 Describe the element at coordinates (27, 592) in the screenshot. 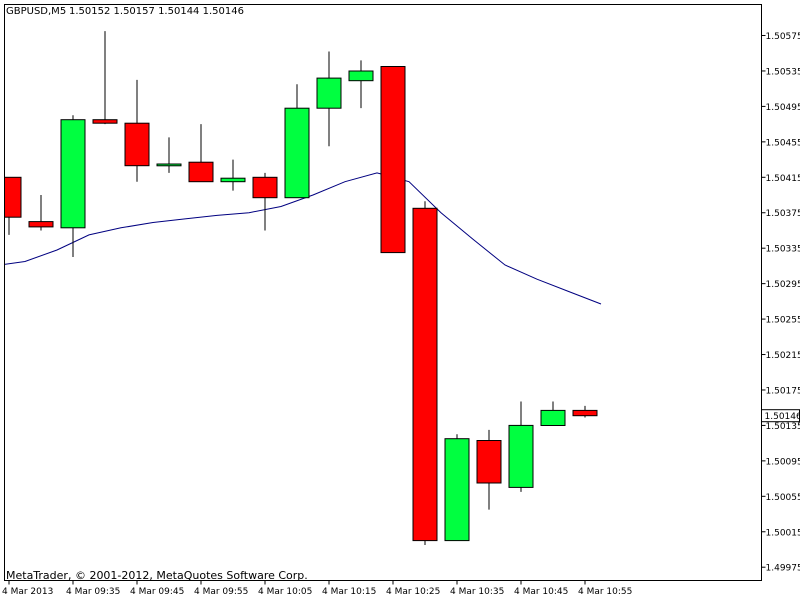

I see `x-tick-label: 4 Mar 2013` at that location.